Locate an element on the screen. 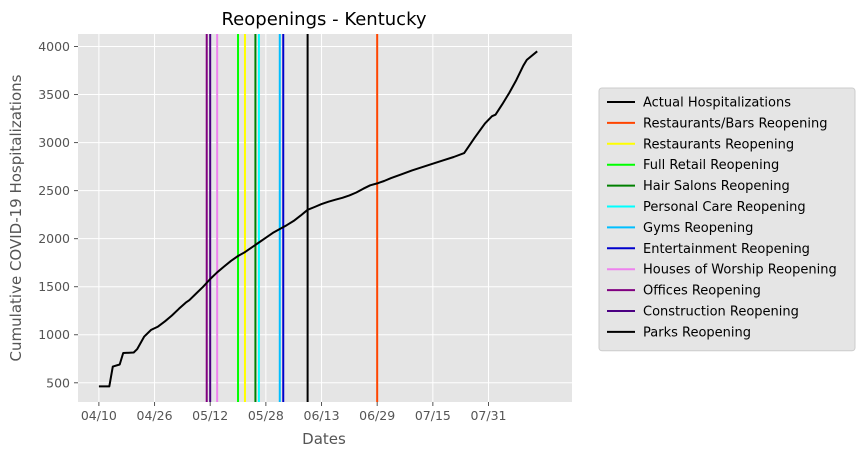  x-tick-label: 04/10 is located at coordinates (99, 415).